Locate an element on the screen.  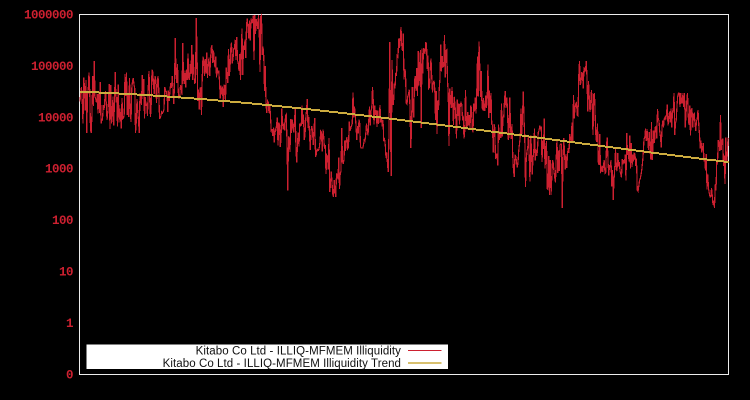
svg-text: 10000 is located at coordinates (55, 118).